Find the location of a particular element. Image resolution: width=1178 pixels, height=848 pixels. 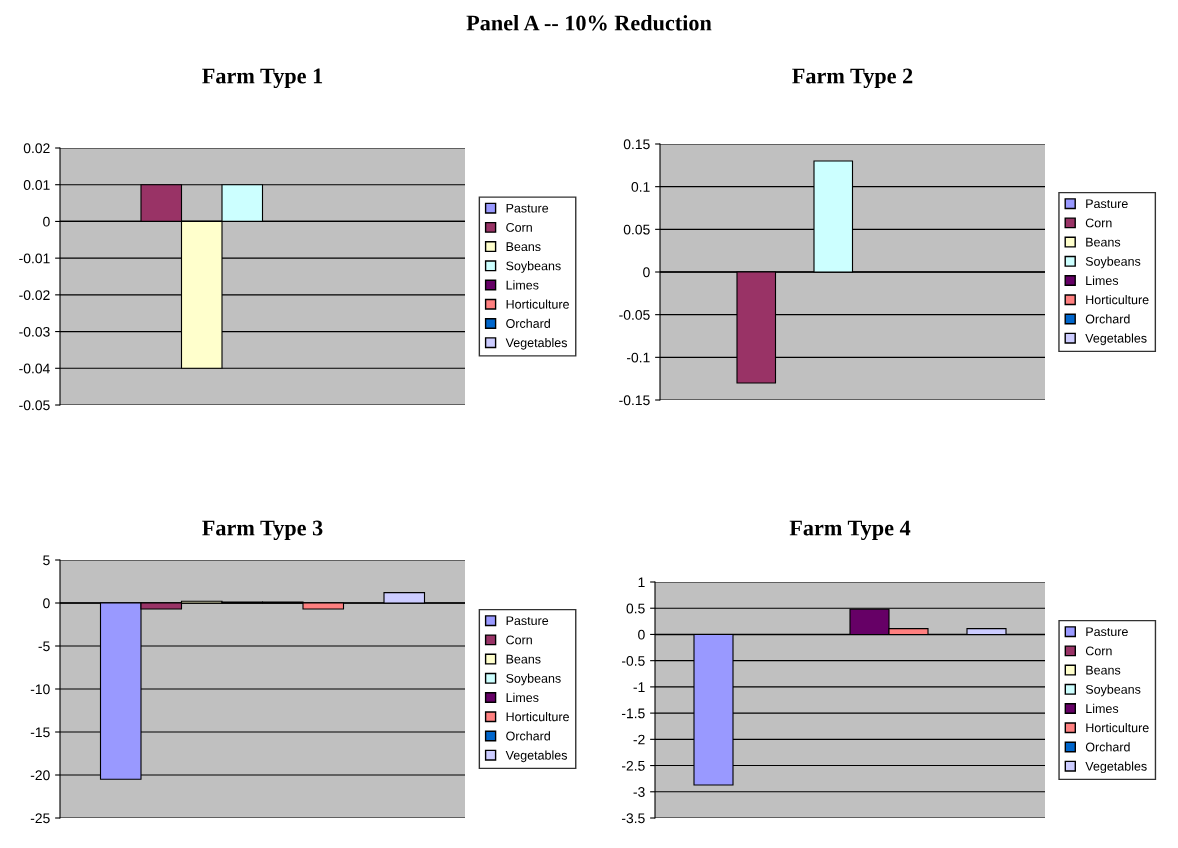

y-tick-label: 0.15 is located at coordinates (636, 144).